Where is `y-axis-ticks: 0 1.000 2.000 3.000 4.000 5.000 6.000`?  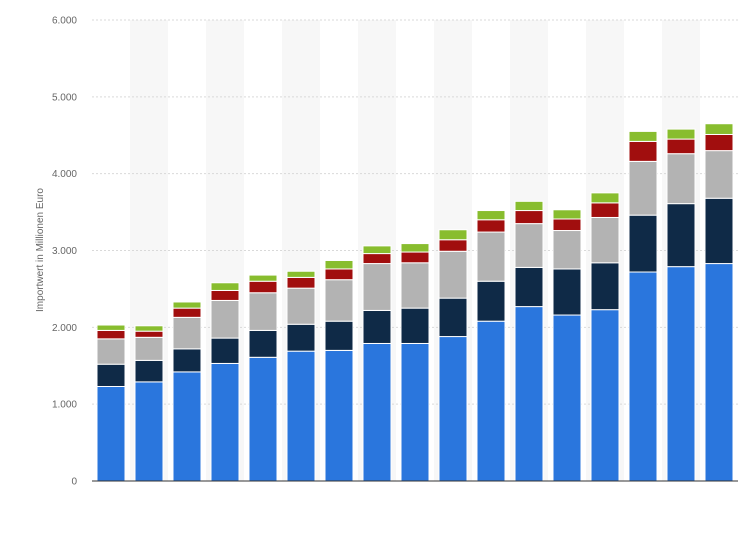 y-axis-ticks: 0 1.000 2.000 3.000 4.000 5.000 6.000 is located at coordinates (64, 252).